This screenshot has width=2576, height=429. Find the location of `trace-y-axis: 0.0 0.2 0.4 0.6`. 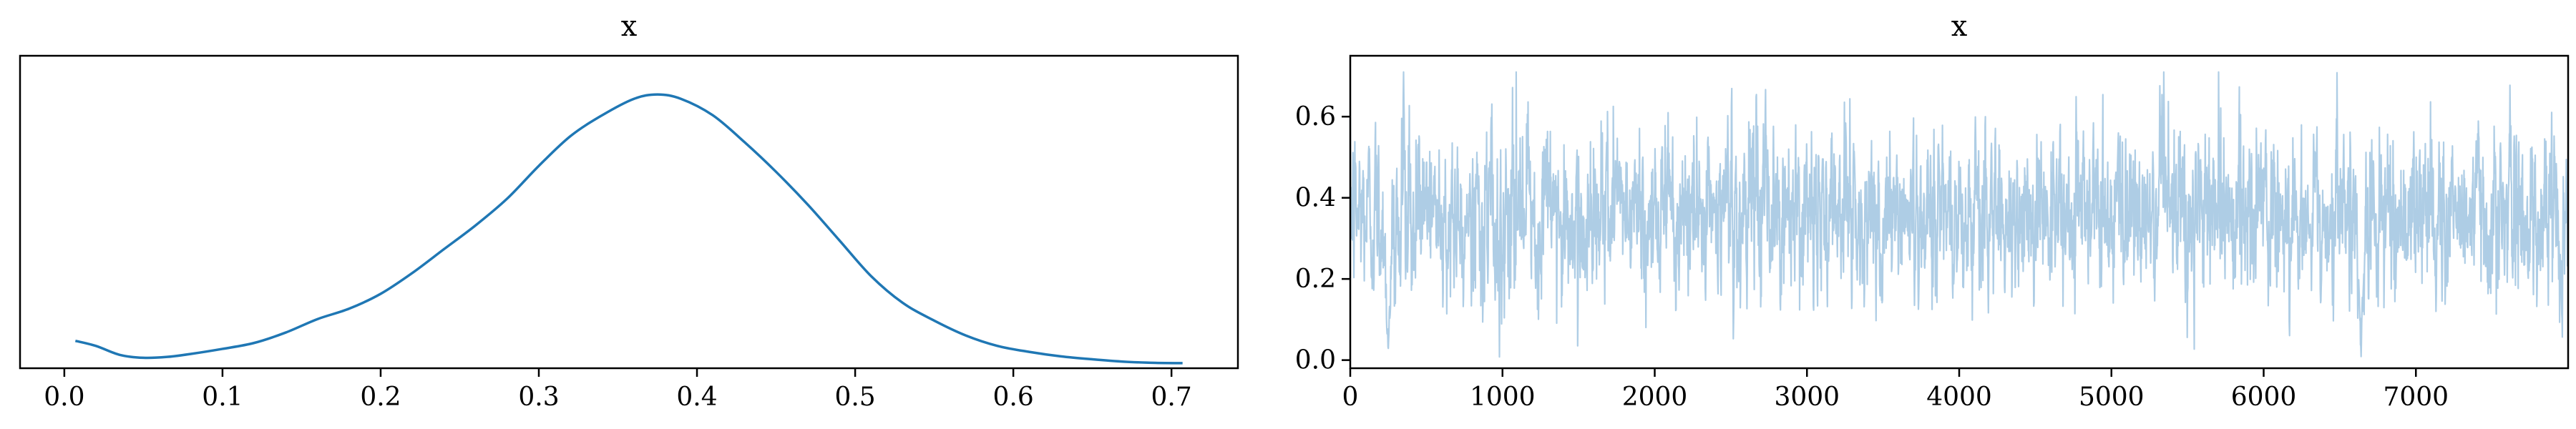

trace-y-axis: 0.0 0.2 0.4 0.6 is located at coordinates (1322, 238).